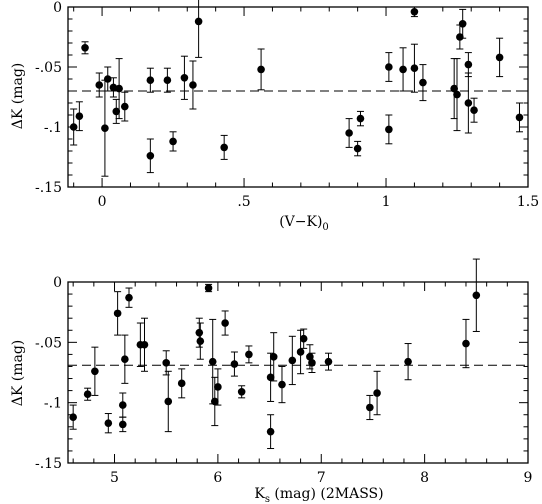 Image resolution: width=542 pixels, height=504 pixels. Describe the element at coordinates (217, 478) in the screenshot. I see `bottom-x-tick-label: 6` at that location.